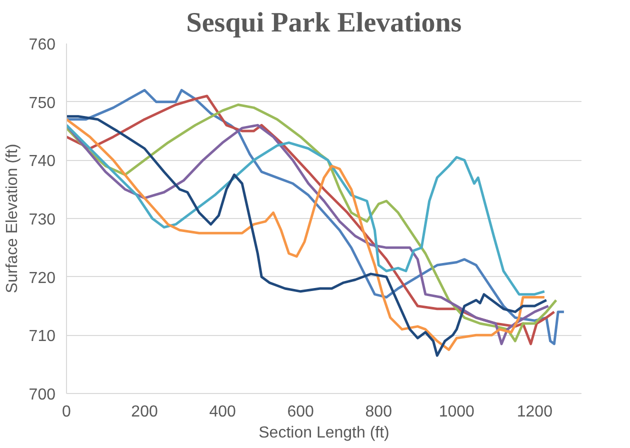  What do you see at coordinates (12, 219) in the screenshot?
I see `y-axis-title: Surface Elevation (ft)` at bounding box center [12, 219].